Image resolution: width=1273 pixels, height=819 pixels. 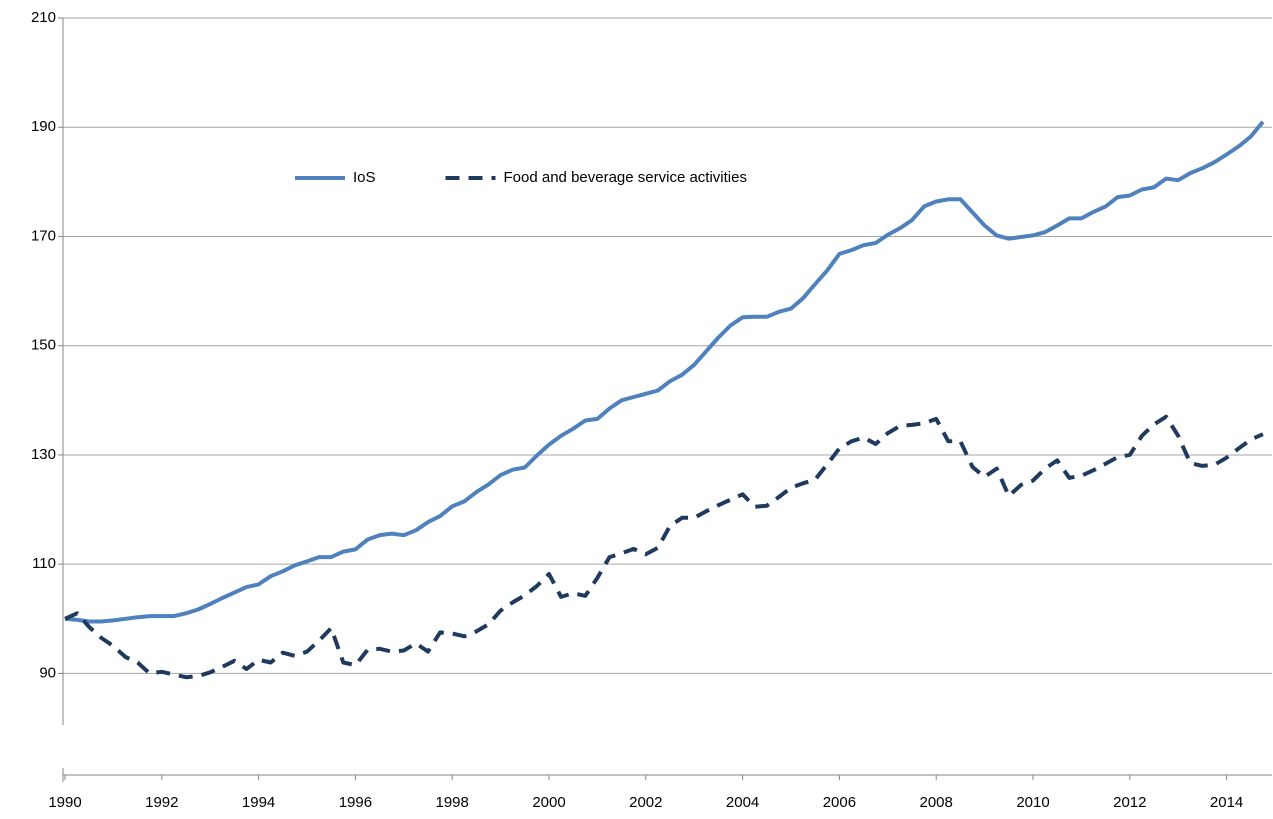 I want to click on x-tick-label: 2008, so click(x=936, y=802).